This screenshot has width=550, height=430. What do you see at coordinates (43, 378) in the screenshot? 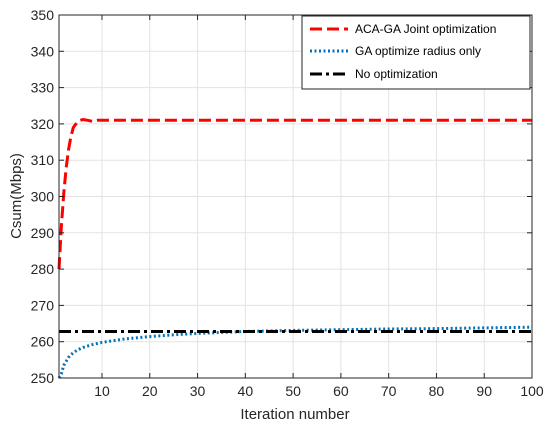
I see `y-tick-label: 250` at bounding box center [43, 378].